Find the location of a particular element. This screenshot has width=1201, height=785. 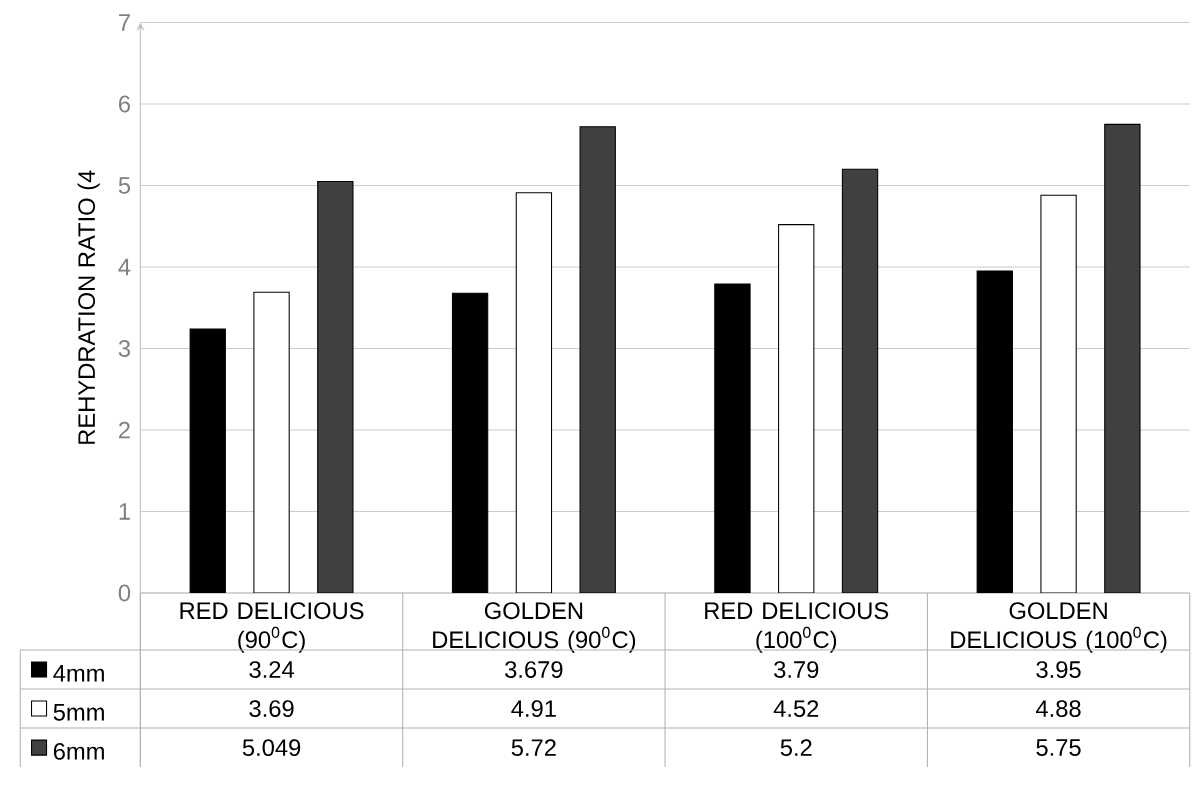

x-tick-label: GOLDEN DELICIOUS (100$^{0}$C) is located at coordinates (1059, 627).